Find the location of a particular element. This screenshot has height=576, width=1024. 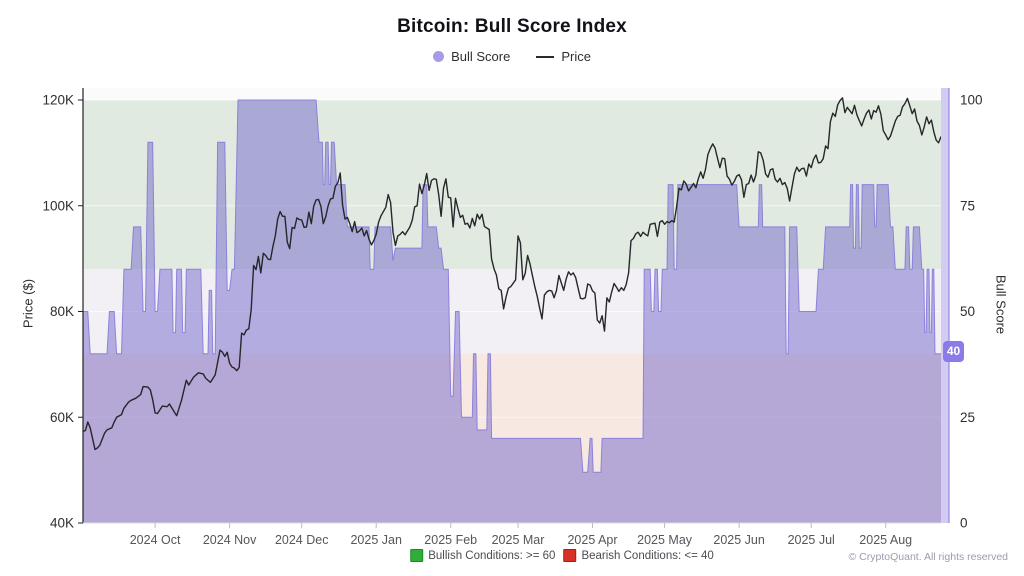

month-tick-label: 2025 Jan is located at coordinates (375, 540).